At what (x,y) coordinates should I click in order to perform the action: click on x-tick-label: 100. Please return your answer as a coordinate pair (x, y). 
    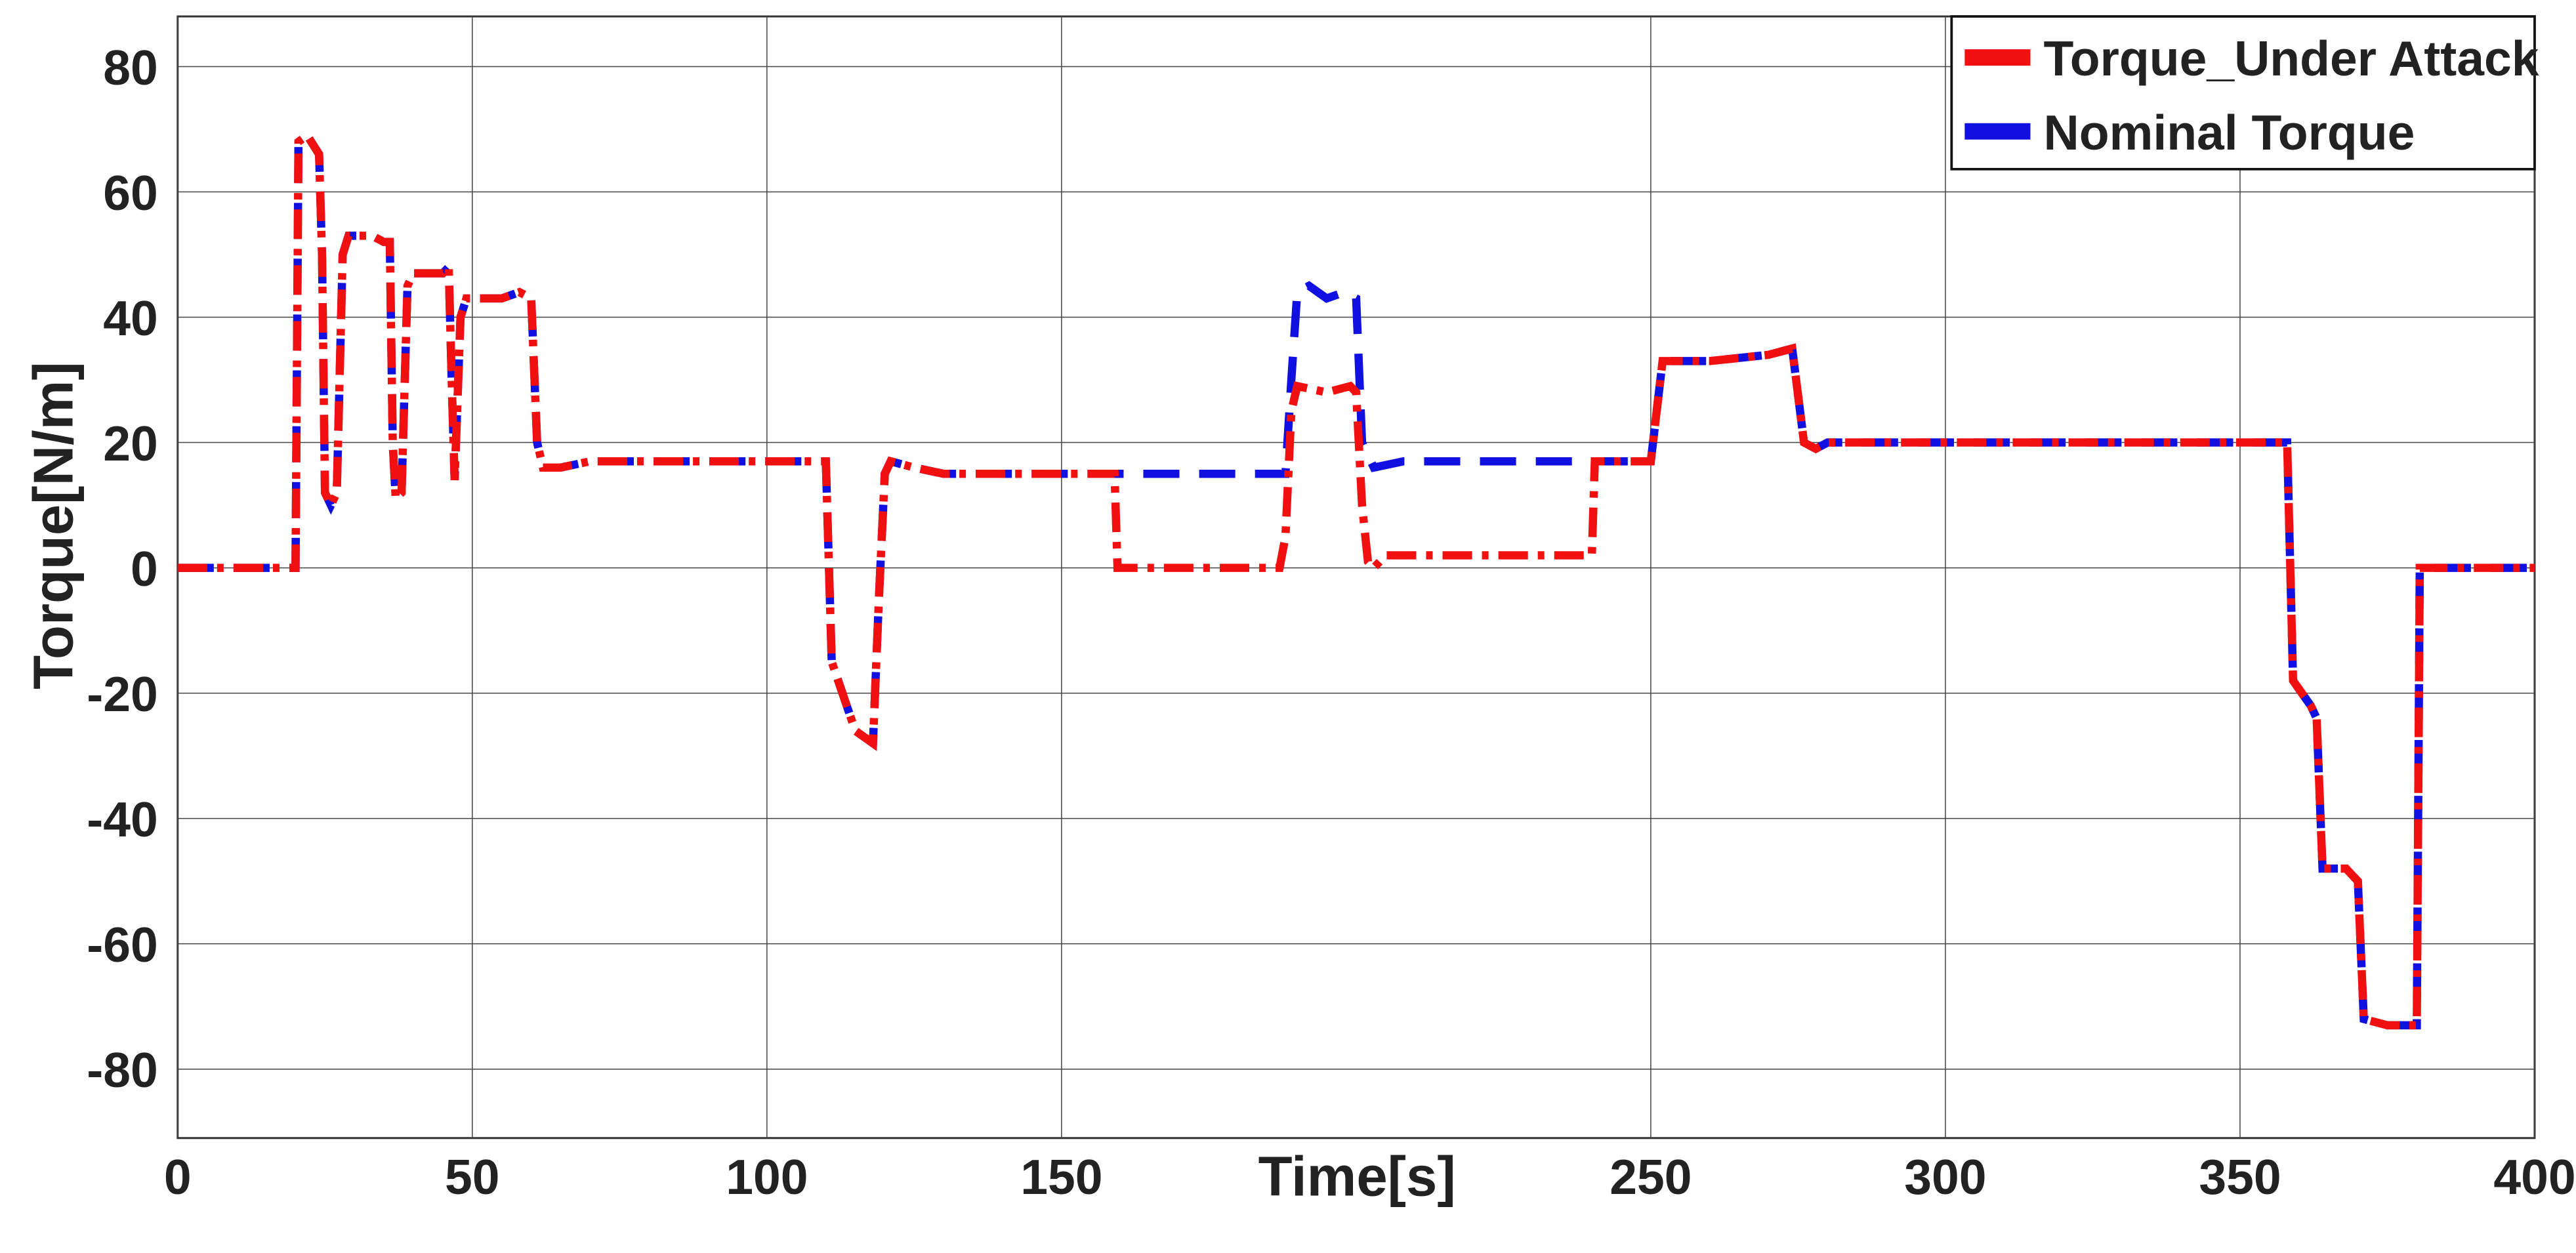
    Looking at the image, I should click on (767, 1176).